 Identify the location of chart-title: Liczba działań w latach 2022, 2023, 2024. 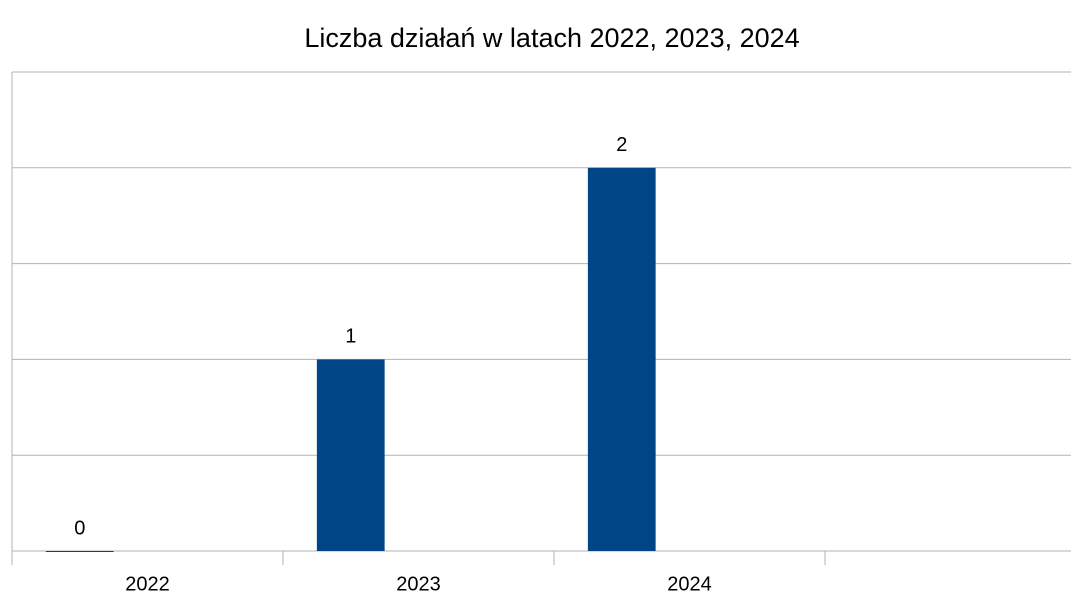
(551, 38).